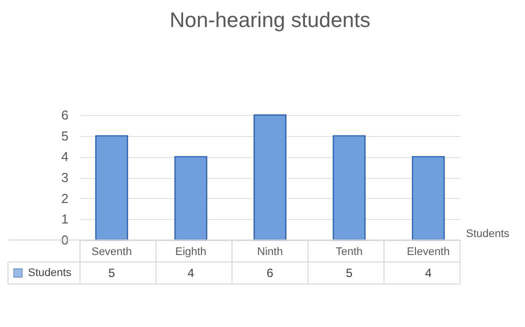 Image resolution: width=525 pixels, height=327 pixels. I want to click on y-tick-label: 1, so click(64, 219).